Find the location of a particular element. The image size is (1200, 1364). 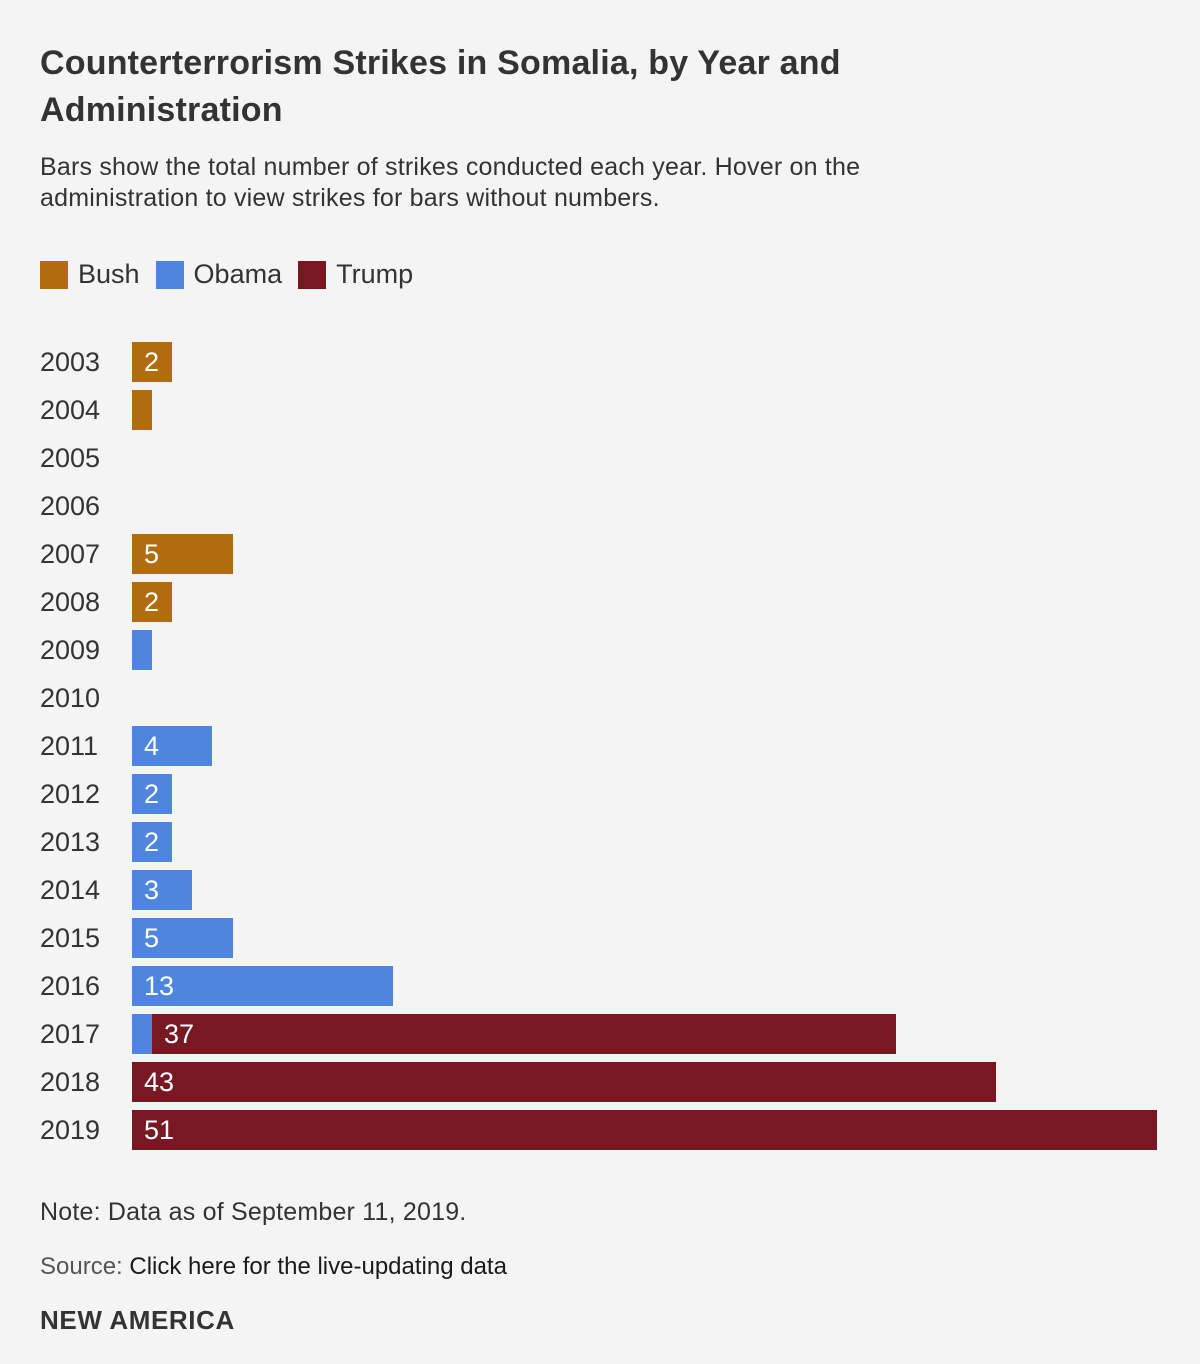

bar-track-2006 is located at coordinates (646, 506).